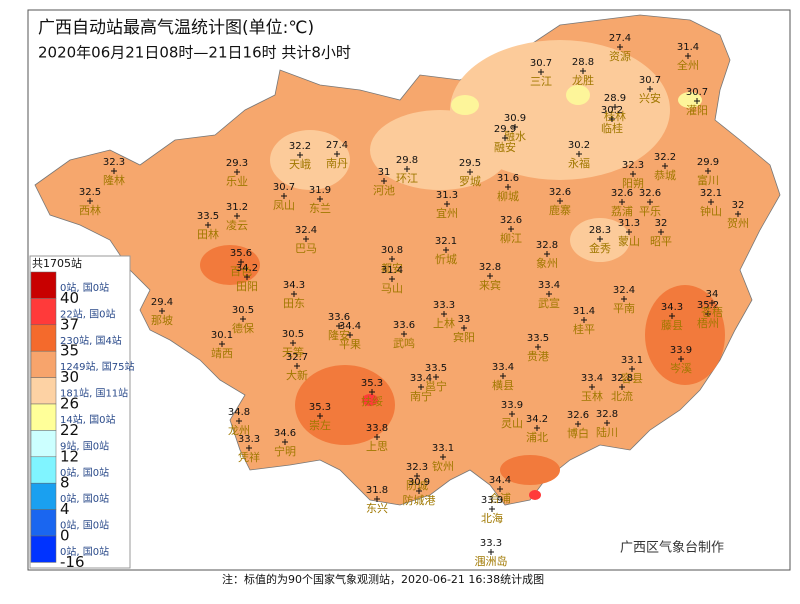  What do you see at coordinates (370, 400) in the screenshot?
I see `hottest-zone` at bounding box center [370, 400].